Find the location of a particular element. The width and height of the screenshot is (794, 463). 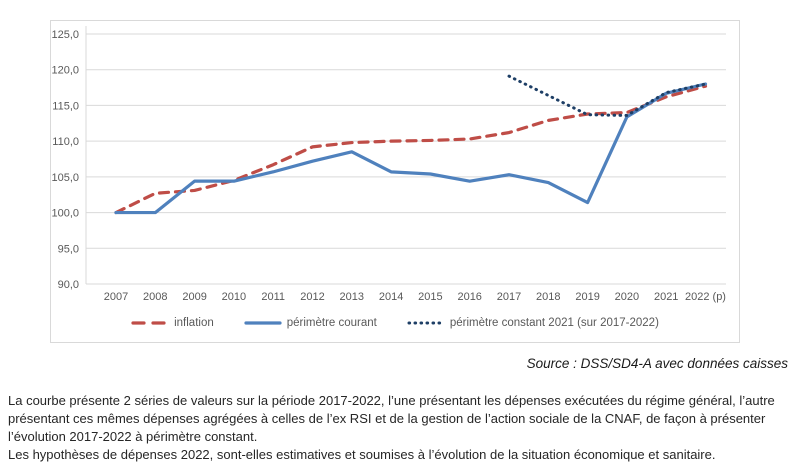

y-axis-tick-label: 90,0 is located at coordinates (68, 285).